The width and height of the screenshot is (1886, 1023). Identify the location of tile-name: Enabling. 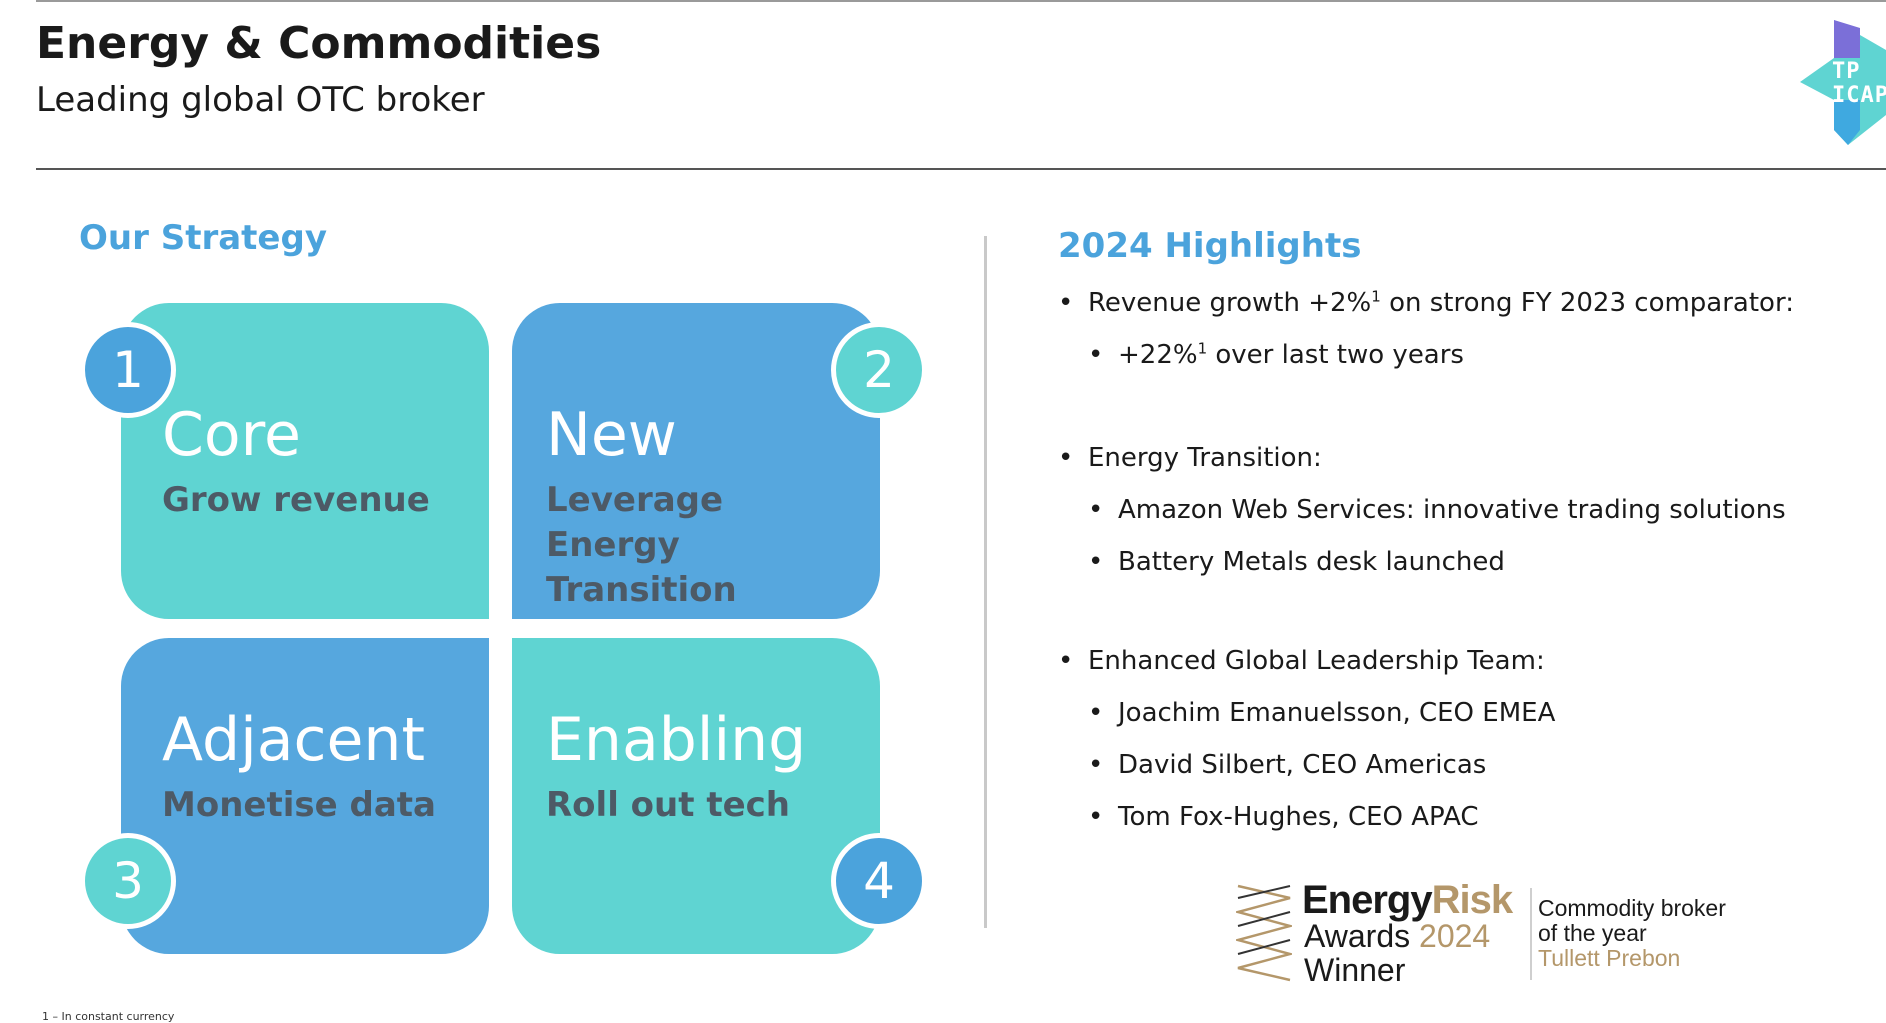
(676, 740).